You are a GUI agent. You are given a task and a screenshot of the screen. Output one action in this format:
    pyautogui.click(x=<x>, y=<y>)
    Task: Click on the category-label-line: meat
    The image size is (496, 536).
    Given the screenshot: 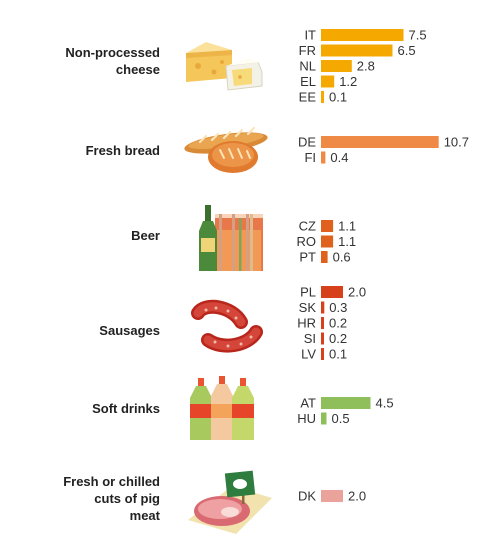 What is the action you would take?
    pyautogui.click(x=145, y=515)
    